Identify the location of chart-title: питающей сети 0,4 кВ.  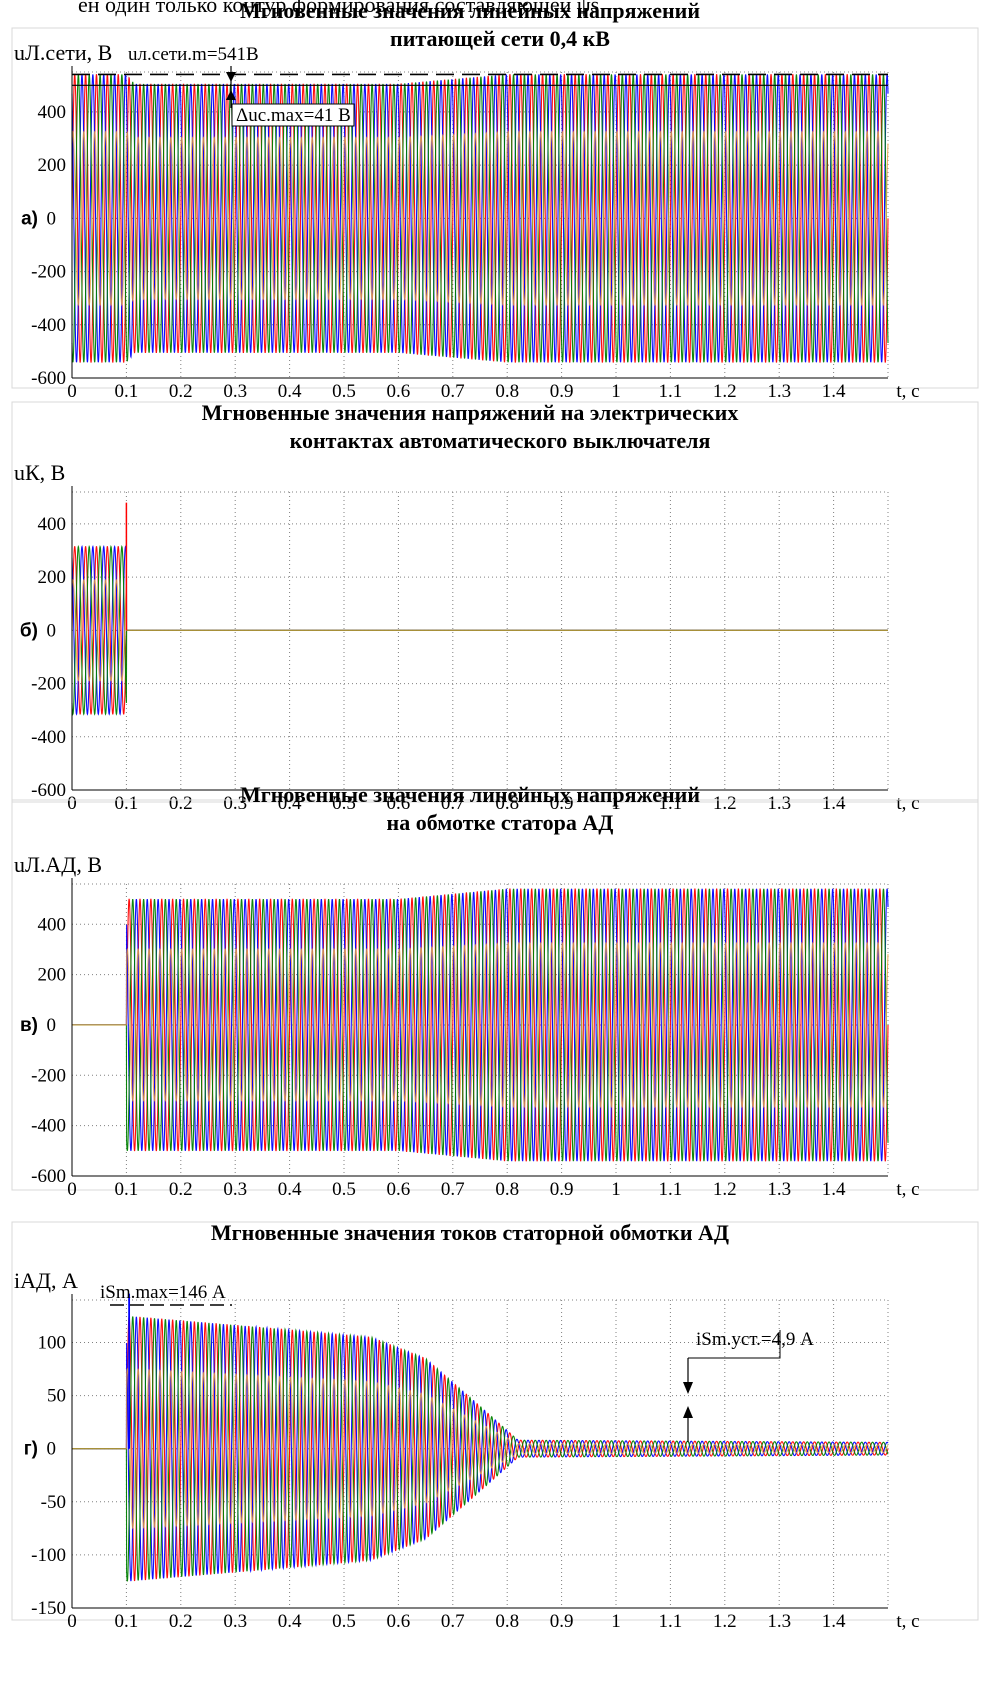
(500, 38).